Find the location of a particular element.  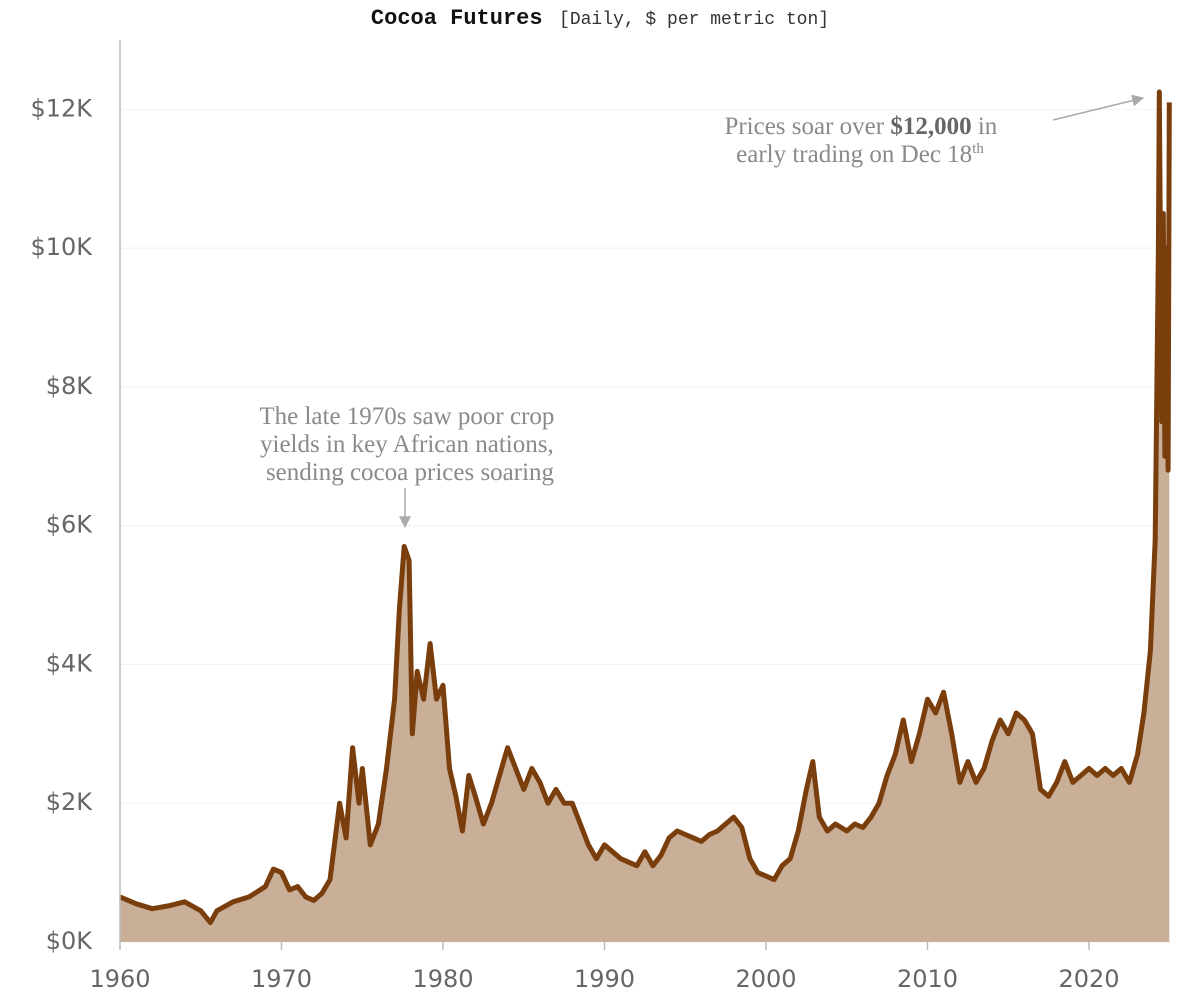

annotation-line: Prices soar over $12,000 in is located at coordinates (860, 126).